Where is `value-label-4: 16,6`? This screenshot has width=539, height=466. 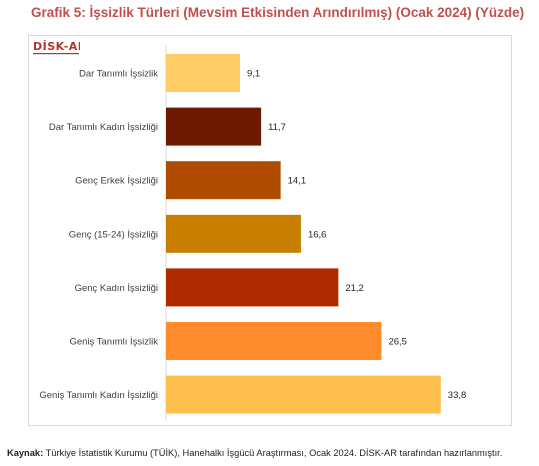
value-label-4: 16,6 is located at coordinates (317, 234).